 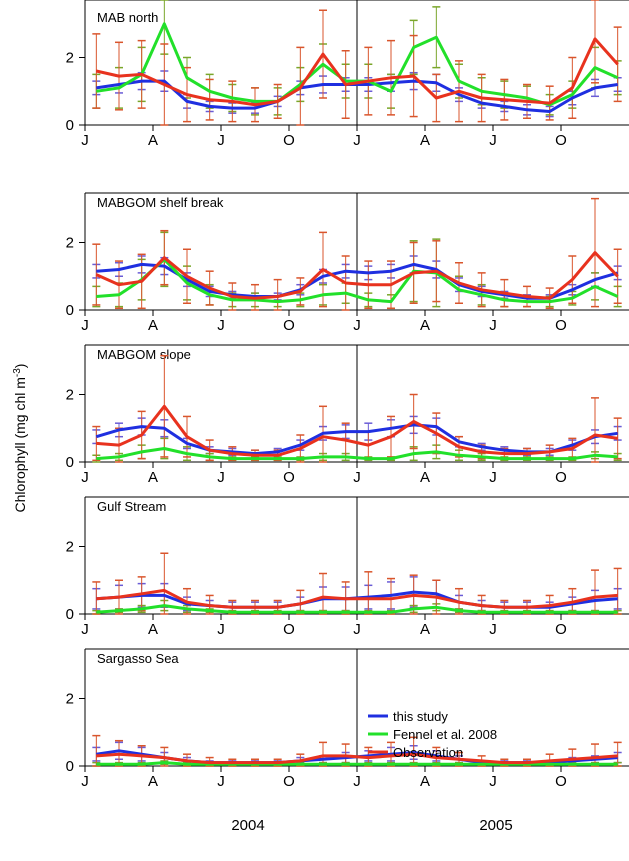 I want to click on panel-2: 0 2 J A J O J A J O MABGOM slope, so click(x=347, y=415).